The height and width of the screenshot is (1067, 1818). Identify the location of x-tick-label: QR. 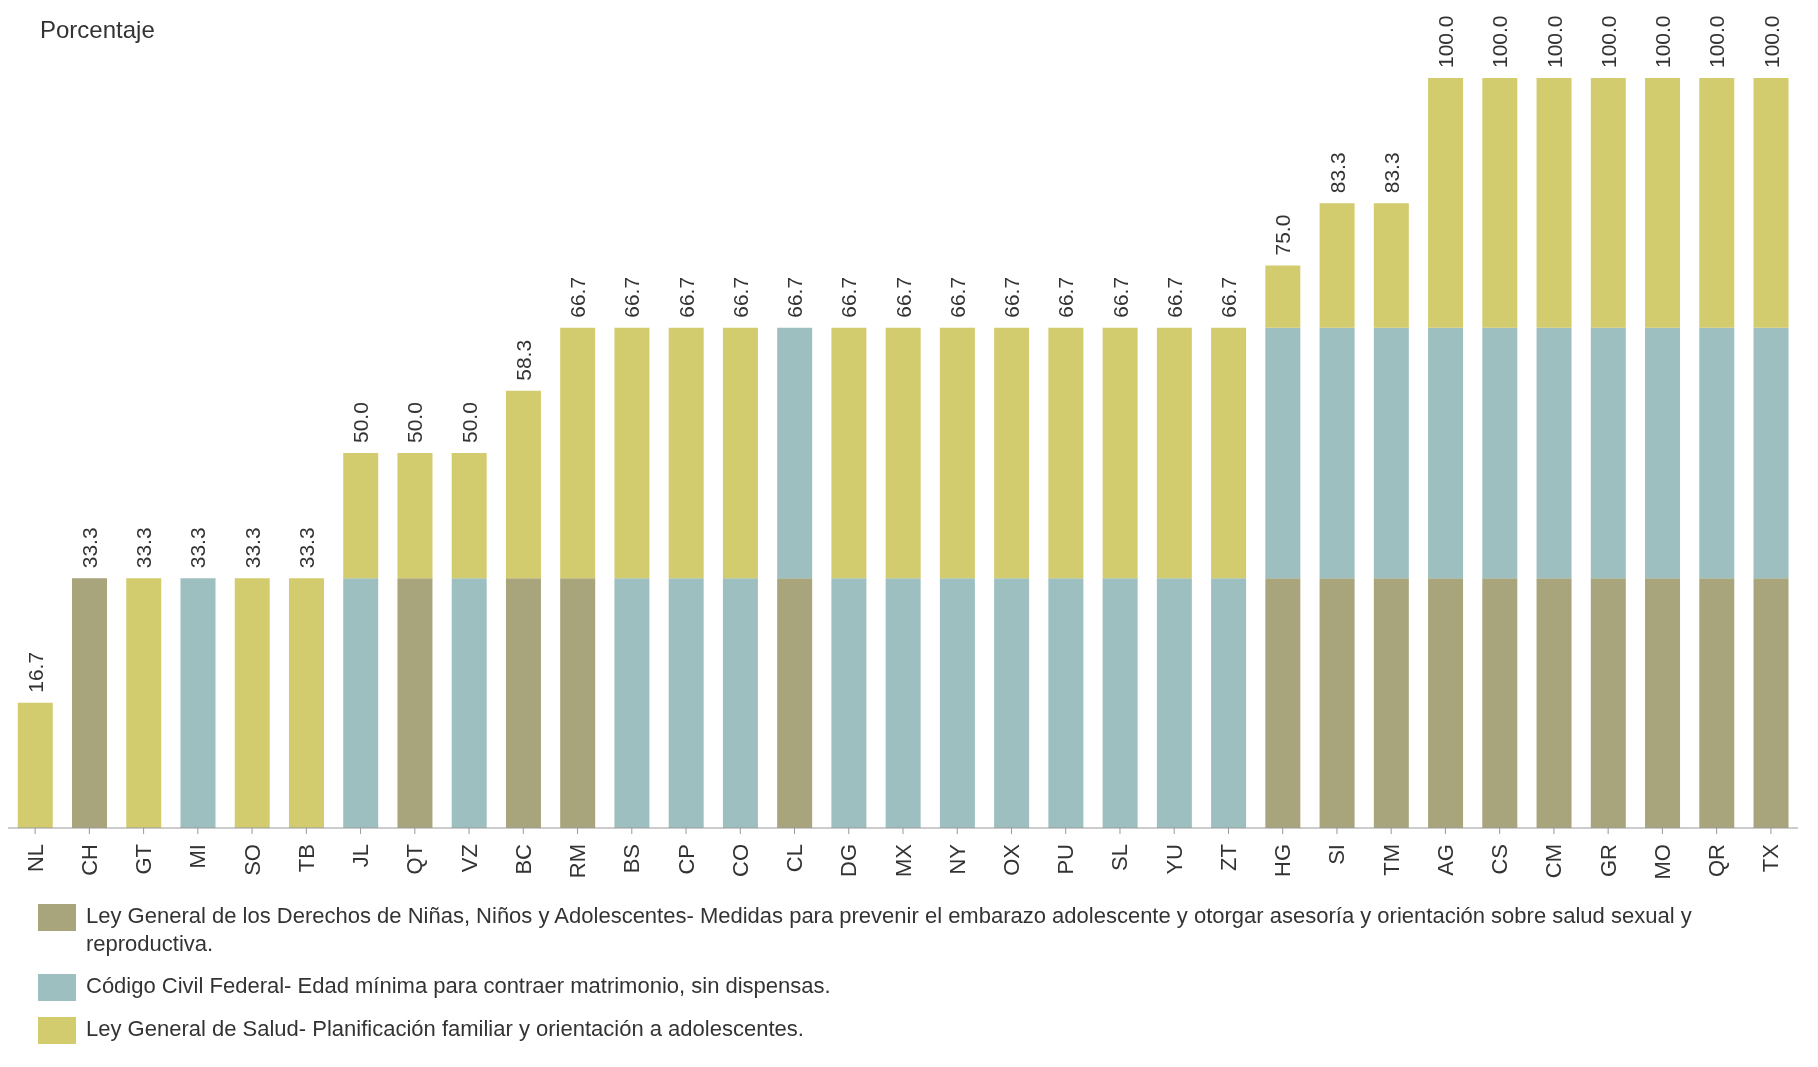
(1717, 860).